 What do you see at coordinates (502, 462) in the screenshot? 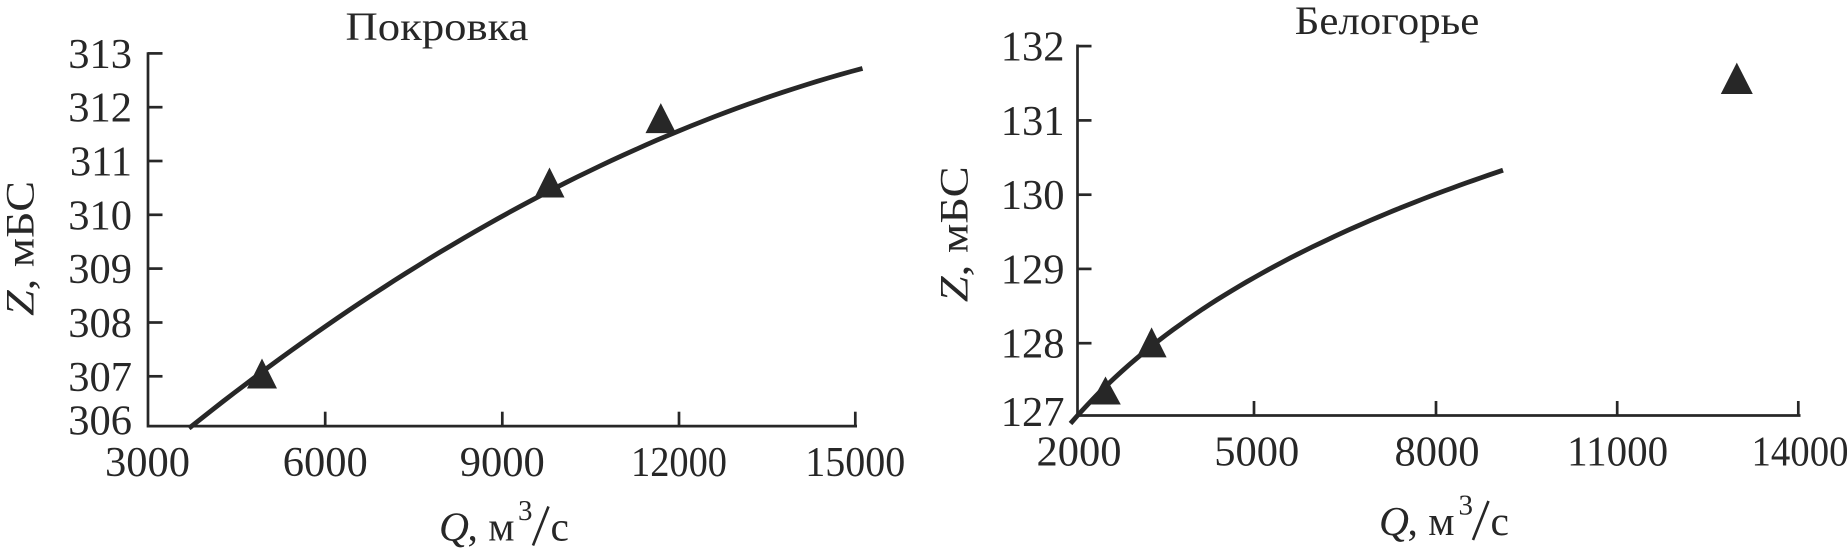
I see `svg-text: 9000` at bounding box center [502, 462].